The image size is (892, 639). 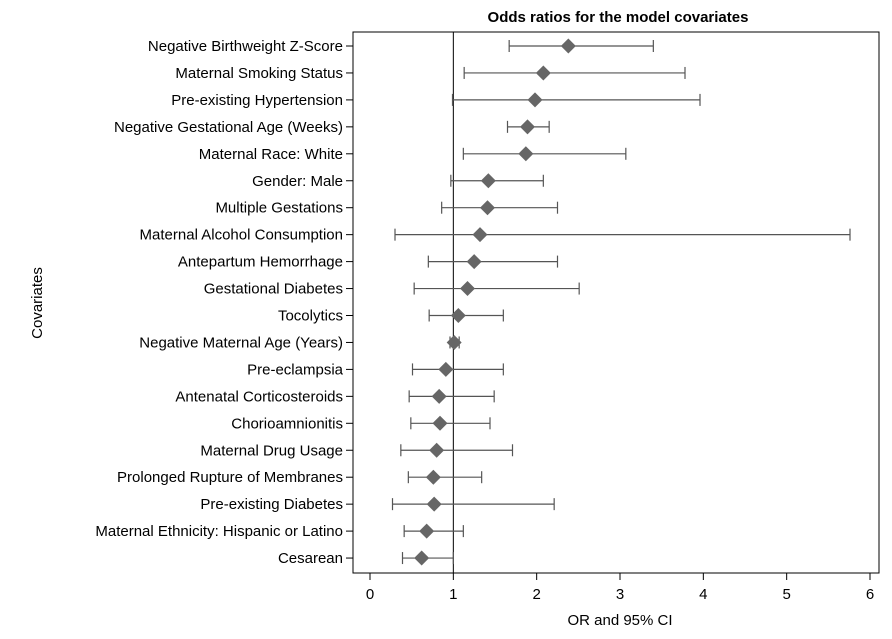 I want to click on category-label: Antenatal Corticosteroids, so click(x=259, y=396).